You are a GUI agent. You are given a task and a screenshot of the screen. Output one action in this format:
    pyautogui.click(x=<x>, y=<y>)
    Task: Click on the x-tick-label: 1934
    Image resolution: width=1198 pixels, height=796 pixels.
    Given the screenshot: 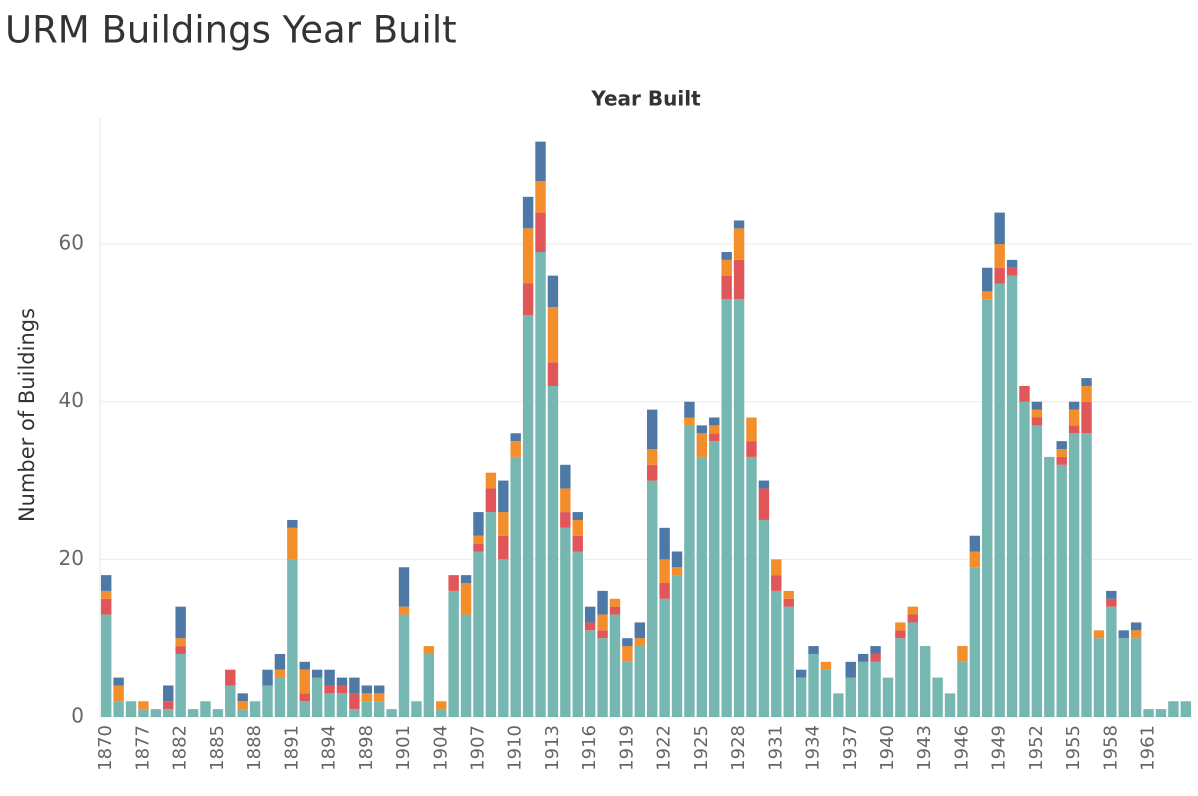 What is the action you would take?
    pyautogui.click(x=813, y=748)
    